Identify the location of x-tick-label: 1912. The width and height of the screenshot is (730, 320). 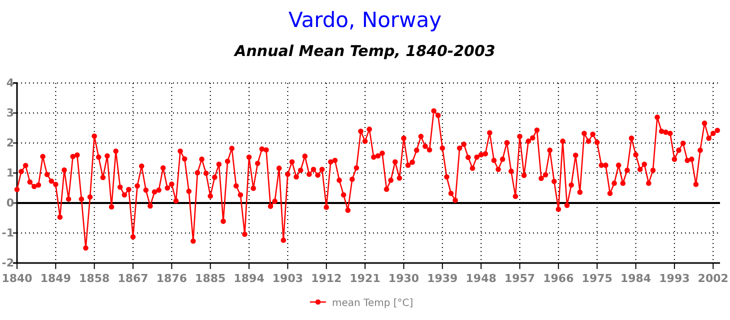
(326, 278).